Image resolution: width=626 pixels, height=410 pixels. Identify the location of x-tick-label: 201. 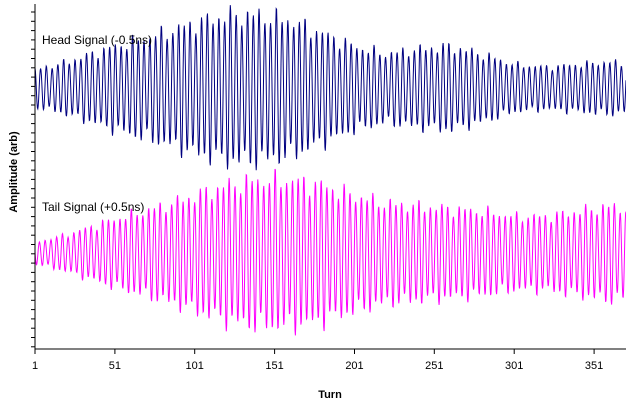
(354, 366).